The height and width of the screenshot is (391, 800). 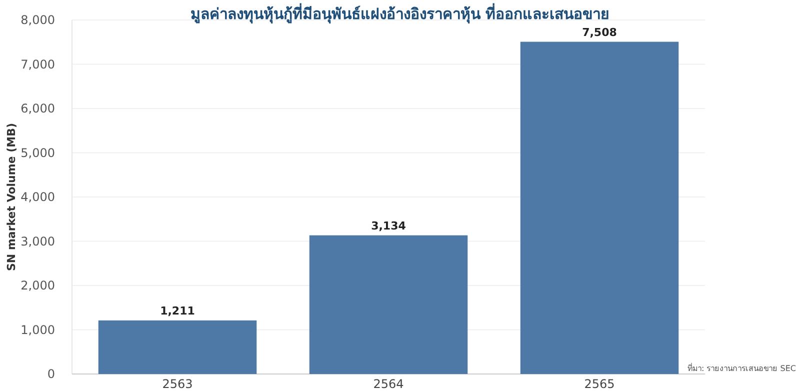 What do you see at coordinates (51, 374) in the screenshot?
I see `y-tick-label: 0` at bounding box center [51, 374].